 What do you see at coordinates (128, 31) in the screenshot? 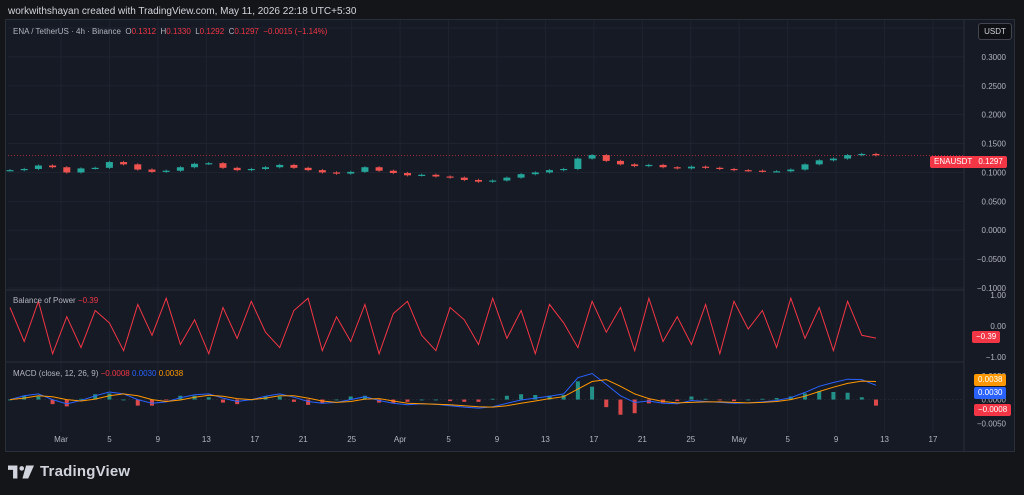
I see `open-label: O` at bounding box center [128, 31].